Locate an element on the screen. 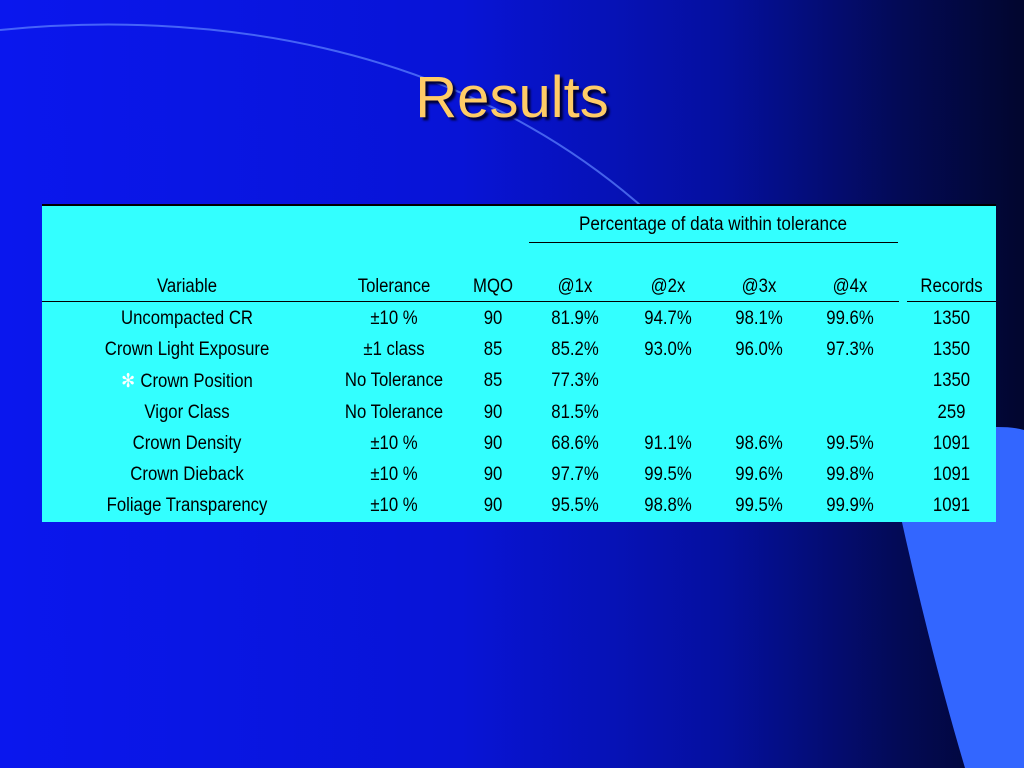 This screenshot has width=1024, height=768. records-header-underline is located at coordinates (951, 301).